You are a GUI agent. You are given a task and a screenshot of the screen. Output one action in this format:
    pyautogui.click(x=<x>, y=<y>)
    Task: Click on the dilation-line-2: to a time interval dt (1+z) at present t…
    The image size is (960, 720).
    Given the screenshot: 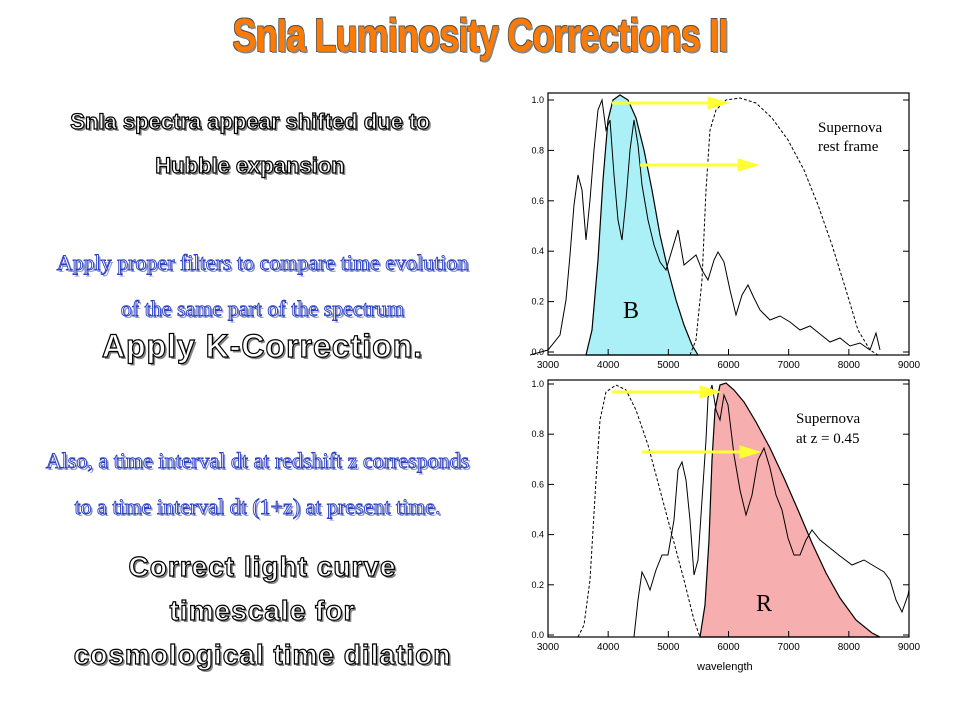 What is the action you would take?
    pyautogui.click(x=257, y=507)
    